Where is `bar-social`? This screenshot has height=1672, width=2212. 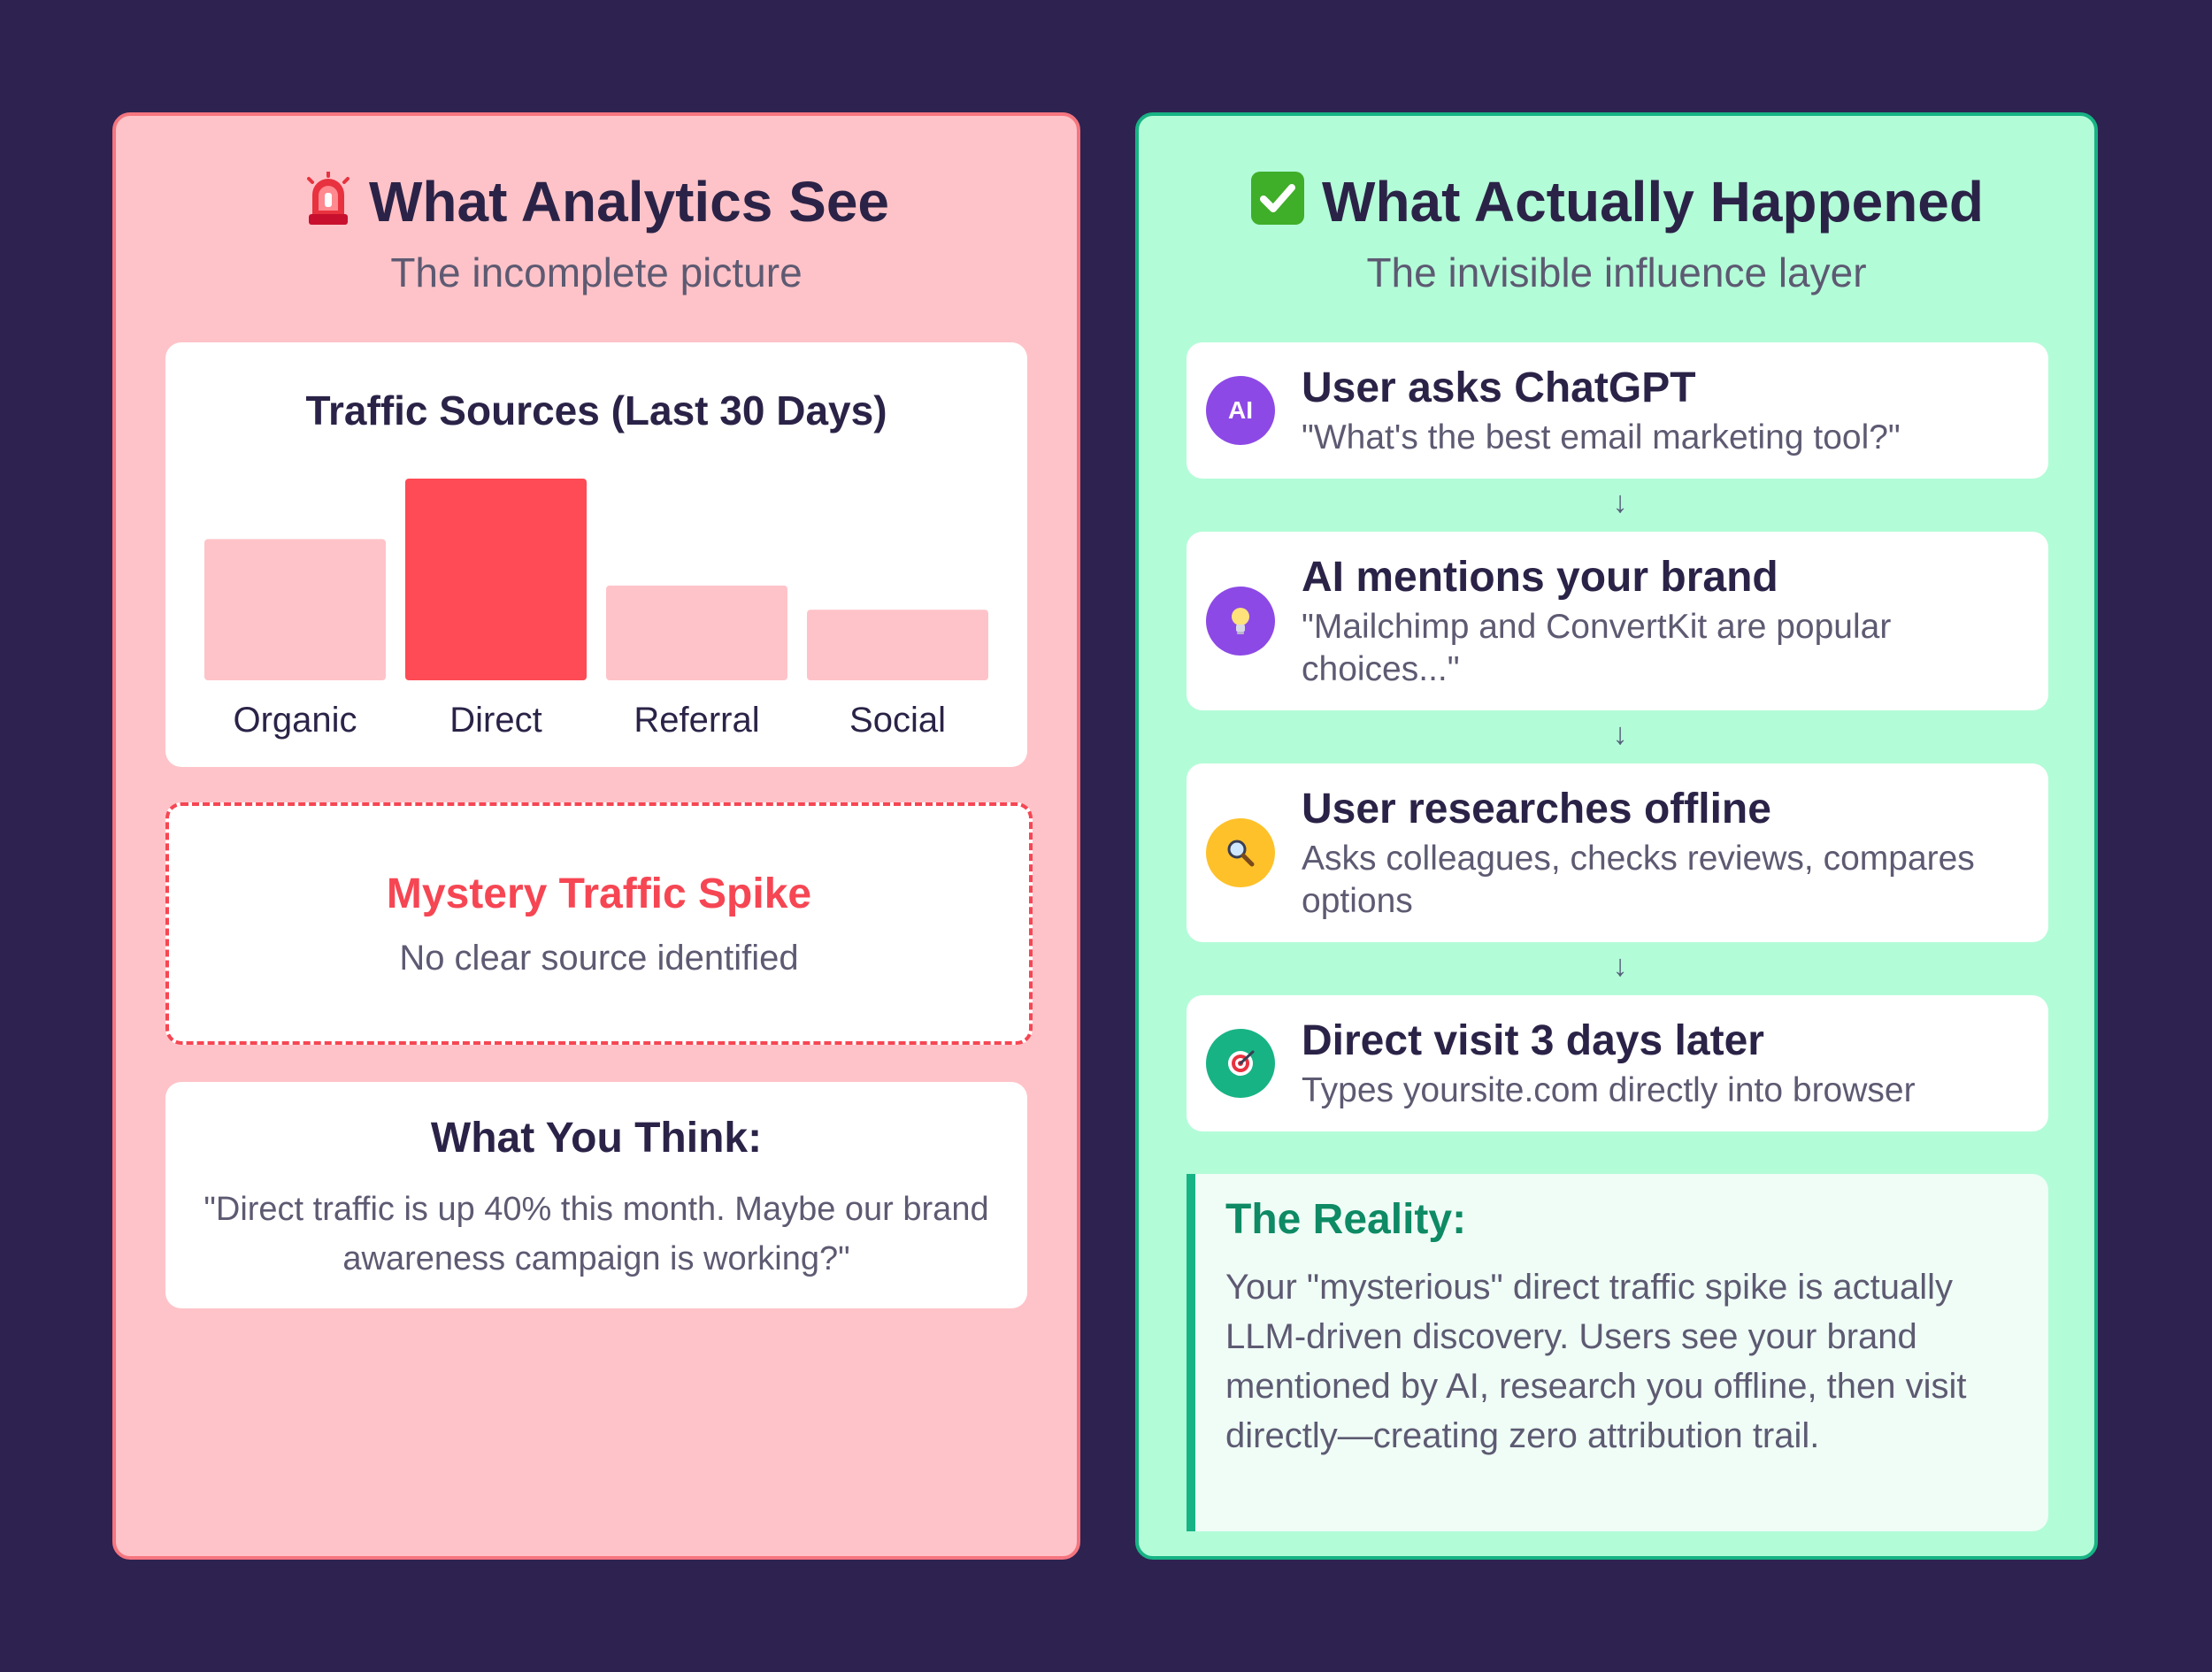
bar-social is located at coordinates (898, 645).